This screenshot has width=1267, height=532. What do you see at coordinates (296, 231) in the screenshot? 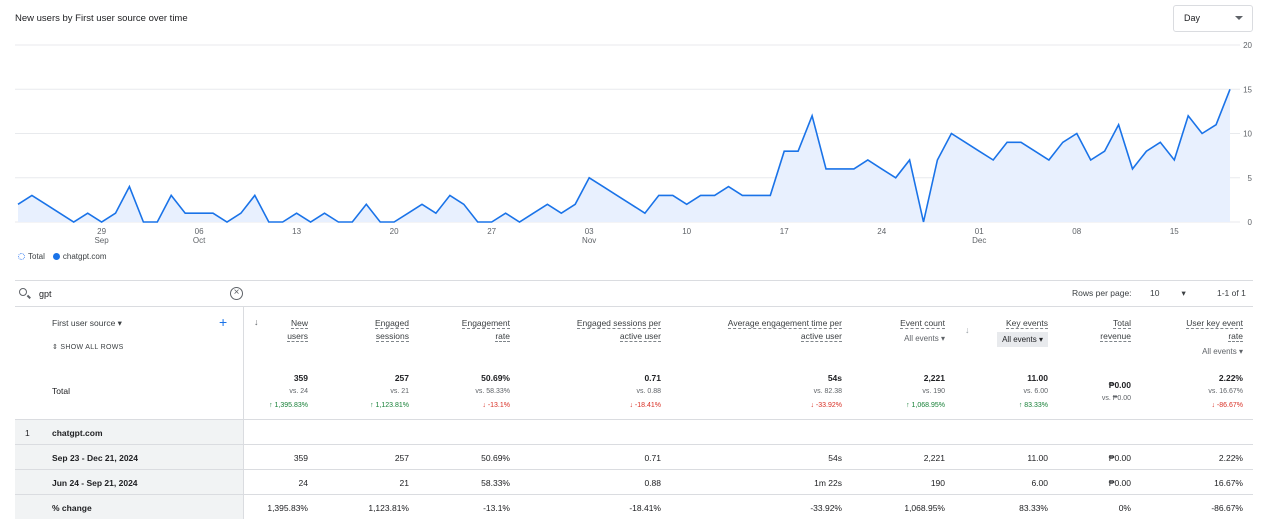
I see `x-tick-label: 13` at bounding box center [296, 231].